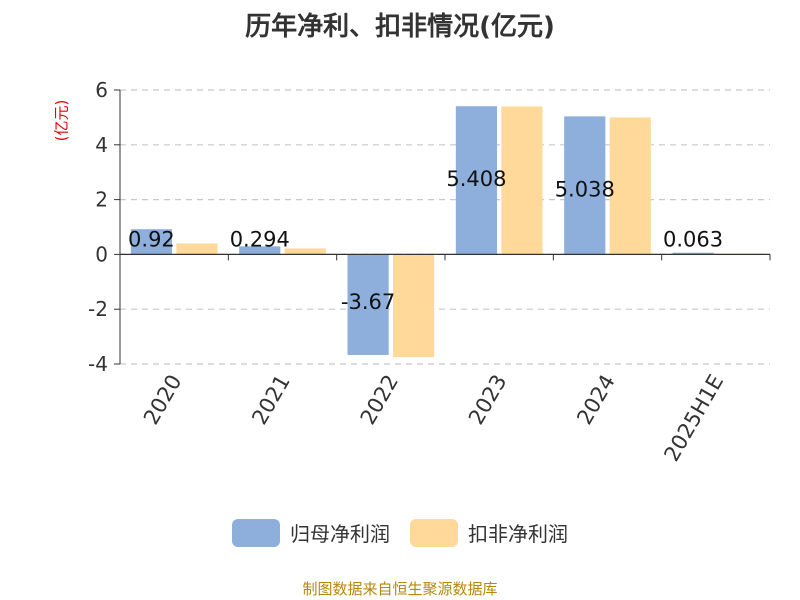 Image resolution: width=800 pixels, height=600 pixels. What do you see at coordinates (693, 239) in the screenshot?
I see `data-label: 0.063` at bounding box center [693, 239].